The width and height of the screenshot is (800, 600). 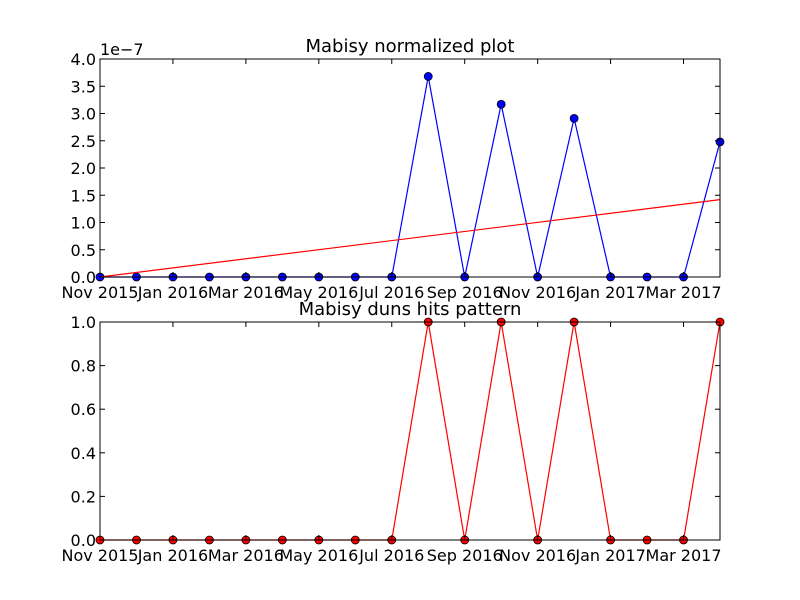 I want to click on trend-line, so click(x=410, y=238).